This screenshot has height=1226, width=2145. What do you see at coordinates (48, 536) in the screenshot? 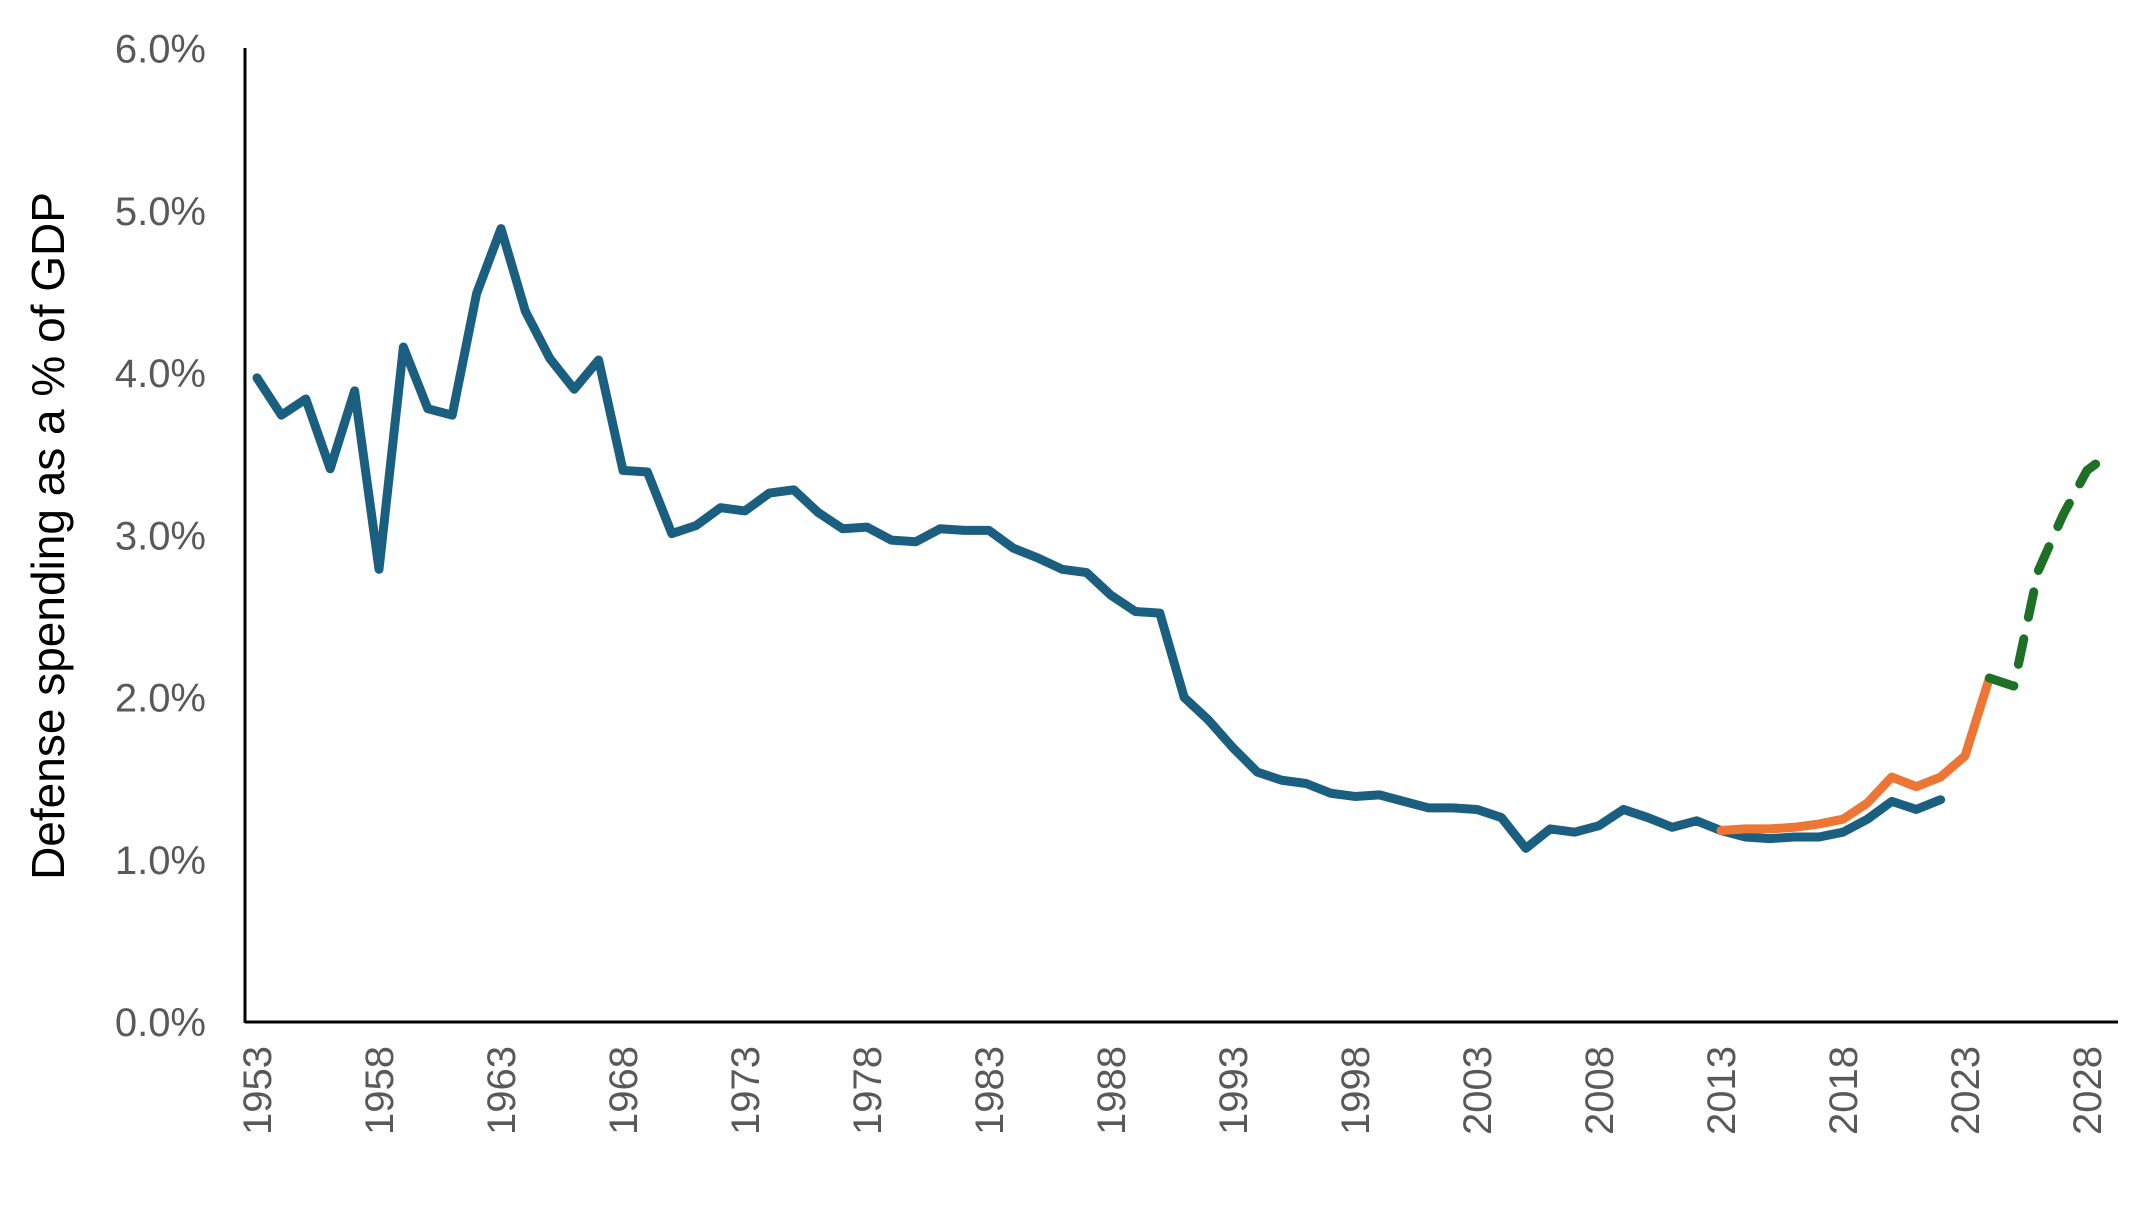
I see `y-axis-title: Defense spending as a % of GDP` at bounding box center [48, 536].